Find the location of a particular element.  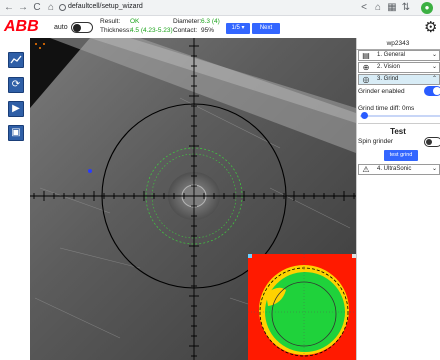

step-vision: ⊕ 2. Vision ⌄ is located at coordinates (399, 67).